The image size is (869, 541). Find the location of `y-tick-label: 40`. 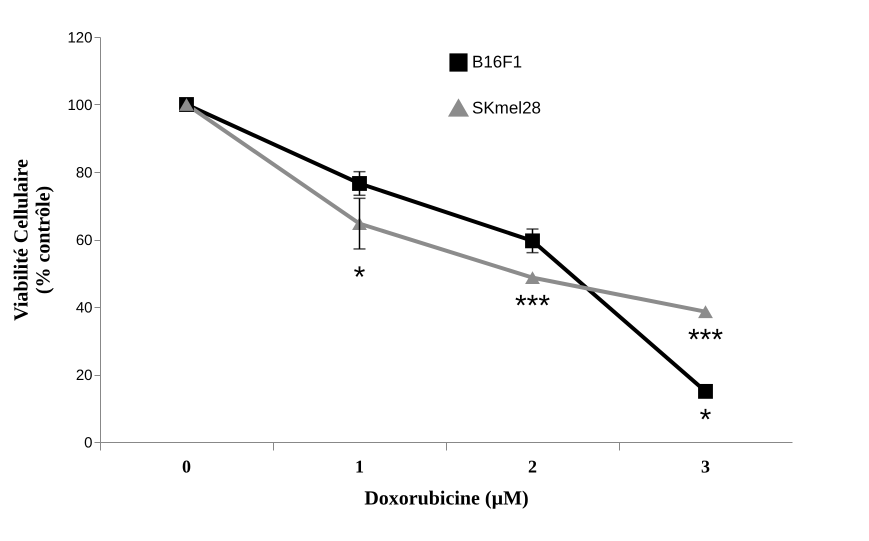

y-tick-label: 40 is located at coordinates (84, 308).